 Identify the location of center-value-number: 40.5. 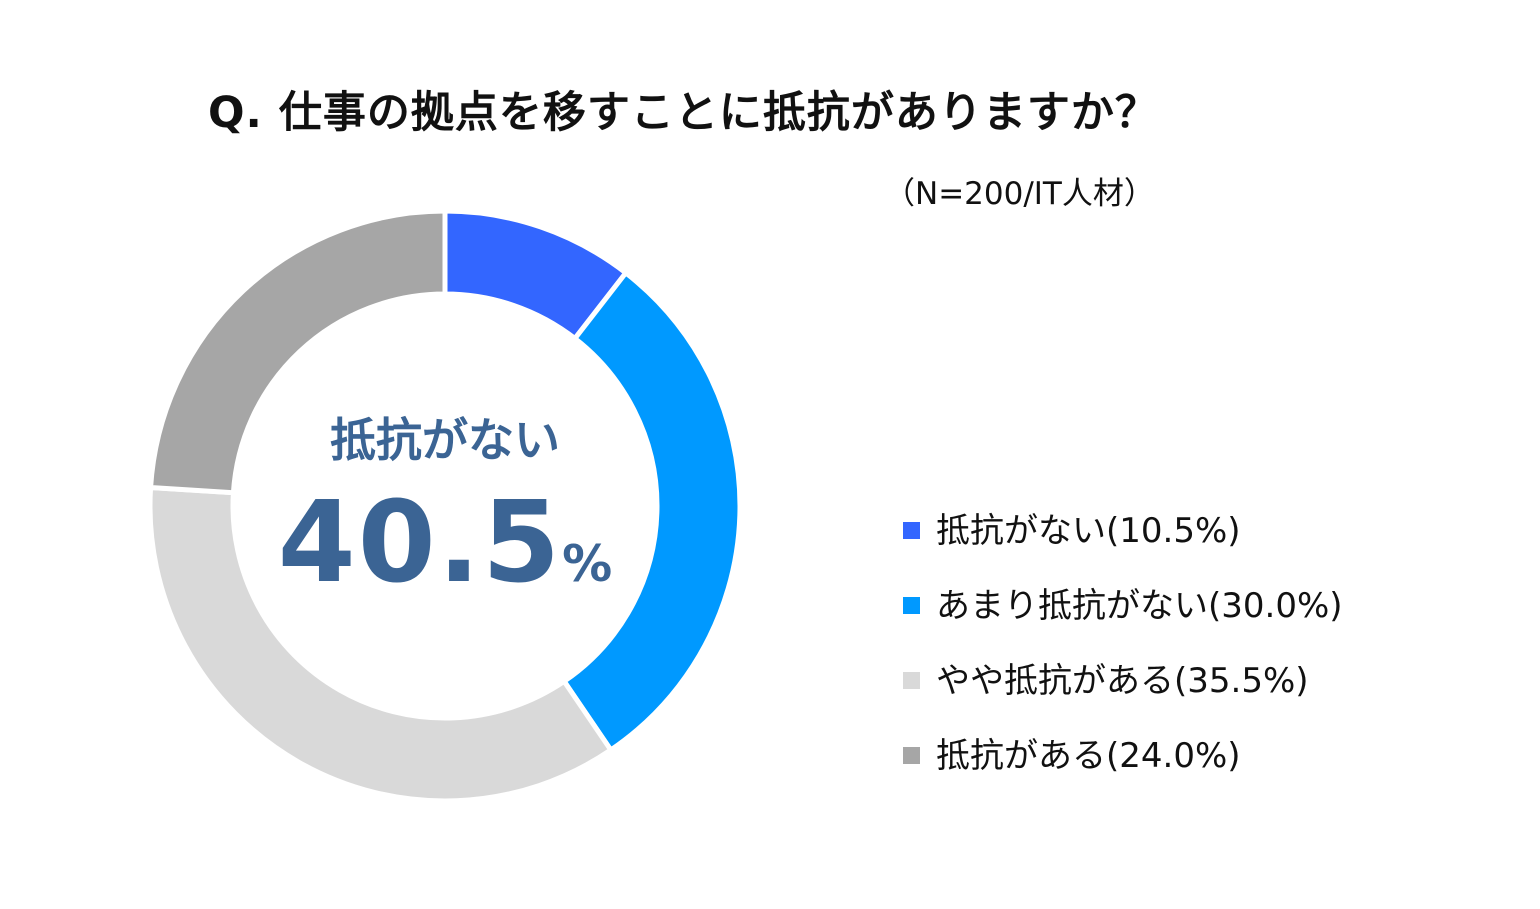
(420, 543).